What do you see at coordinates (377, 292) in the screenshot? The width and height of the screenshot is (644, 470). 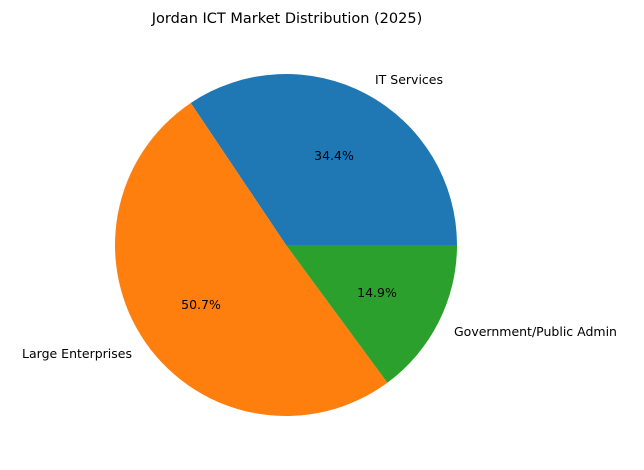 I see `slice-pct-government: 14.9%` at bounding box center [377, 292].